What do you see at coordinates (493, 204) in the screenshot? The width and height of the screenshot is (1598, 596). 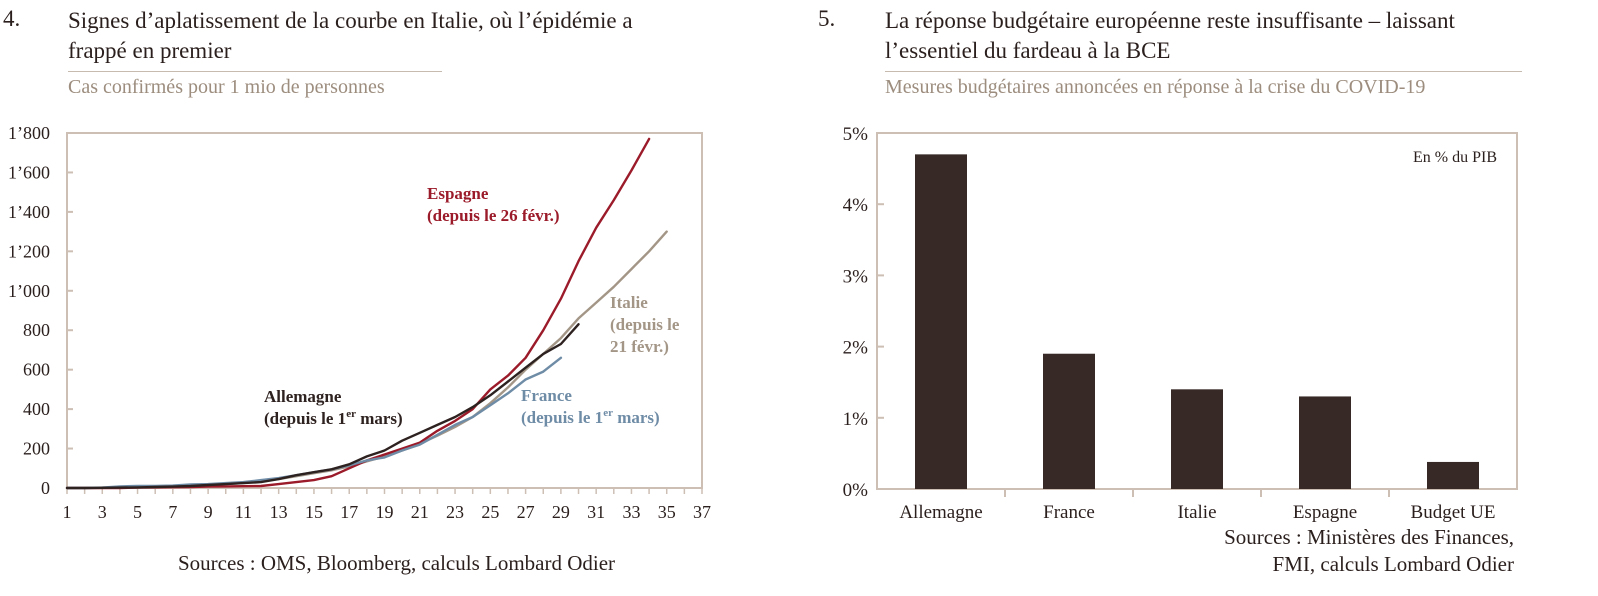 I see `series-label-espagne: Espagne (depuis le 26 févr.)` at bounding box center [493, 204].